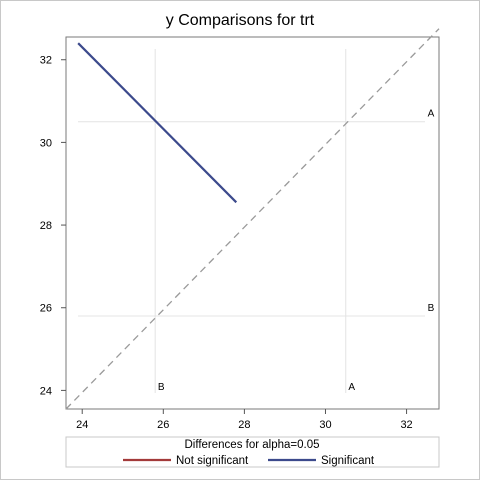  Describe the element at coordinates (46, 143) in the screenshot. I see `y-tick-label: 30` at that location.